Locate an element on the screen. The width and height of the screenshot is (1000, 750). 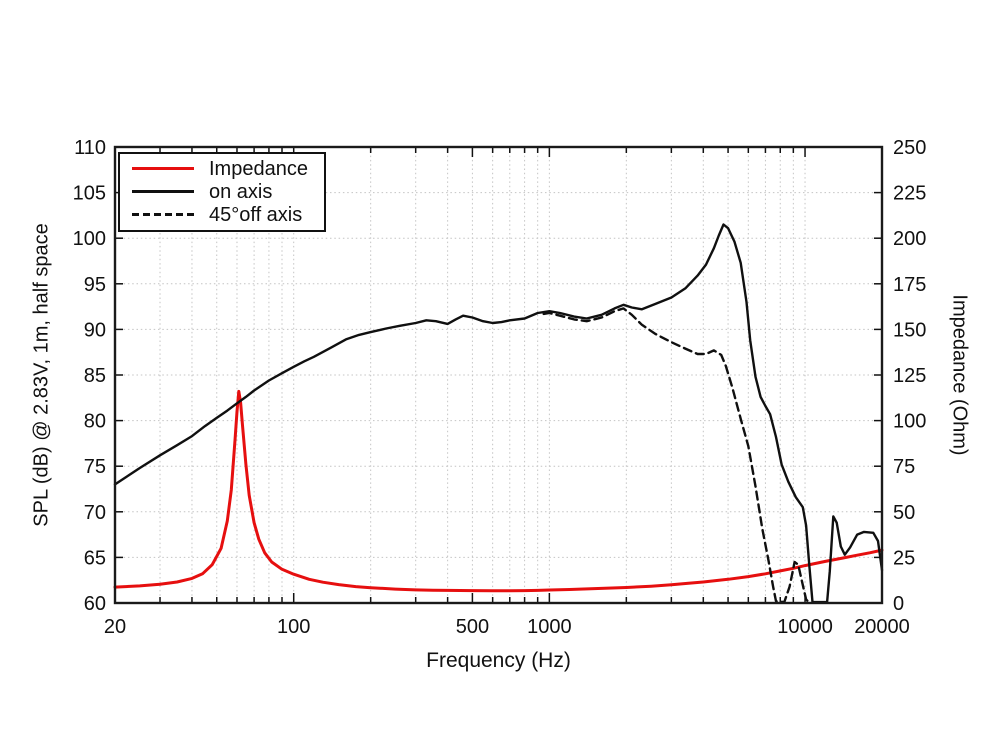
spl-tick-label: 105 is located at coordinates (89, 194).